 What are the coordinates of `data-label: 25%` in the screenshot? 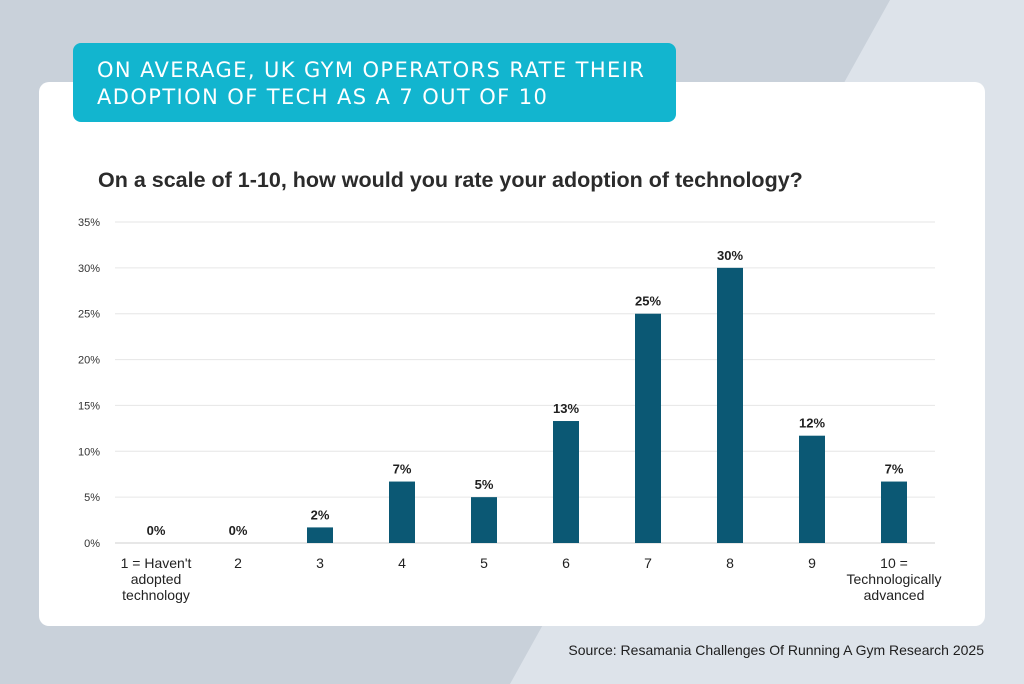 It's located at (648, 301).